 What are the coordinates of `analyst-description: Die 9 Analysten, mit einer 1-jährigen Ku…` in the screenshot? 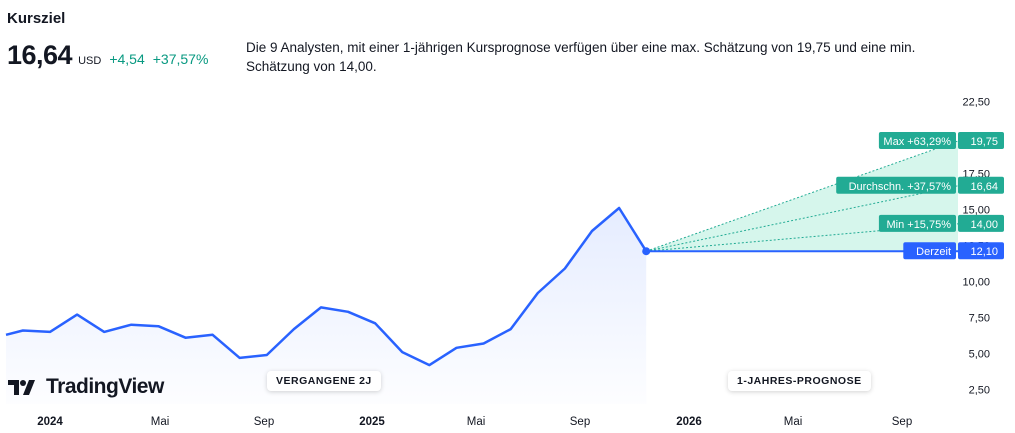 It's located at (581, 57).